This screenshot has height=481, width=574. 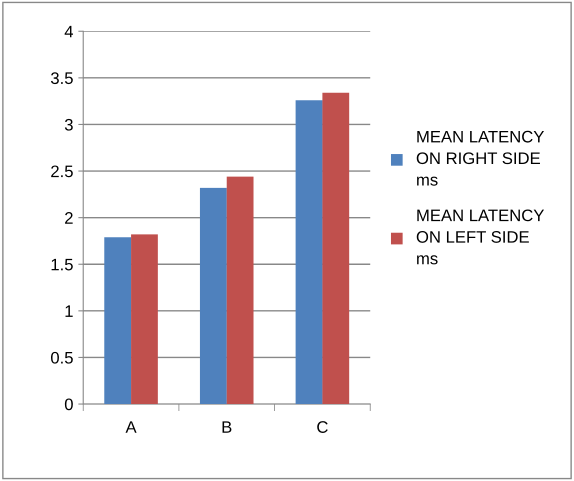 What do you see at coordinates (69, 311) in the screenshot?
I see `y-tick-label: 1` at bounding box center [69, 311].